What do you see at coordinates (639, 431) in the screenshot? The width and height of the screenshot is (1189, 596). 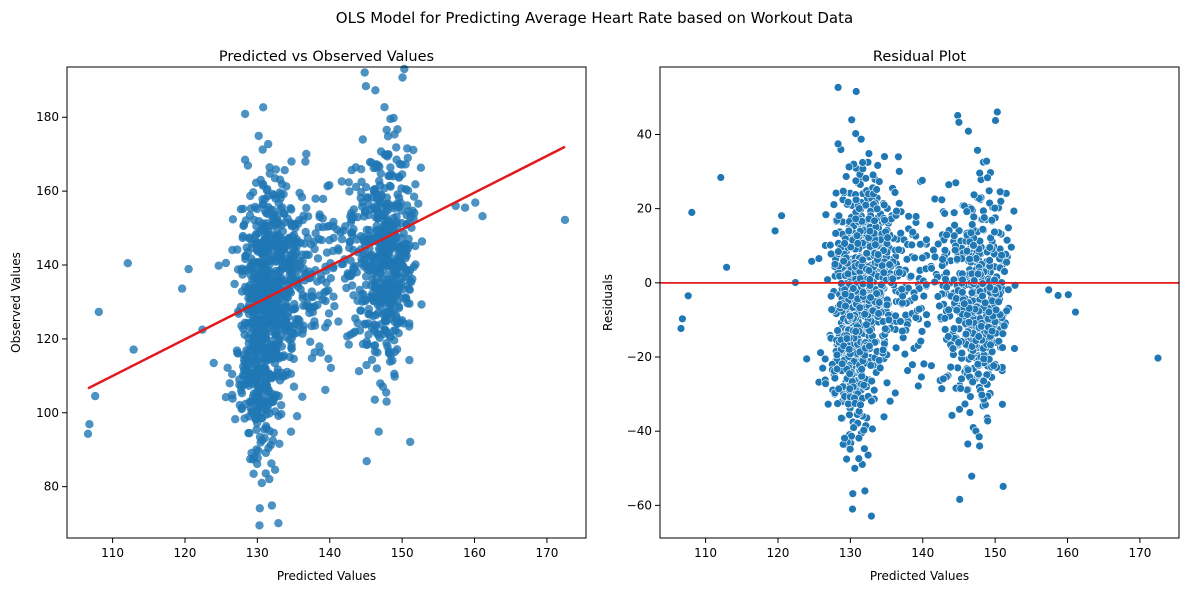 I see `y-tick-label: −40` at bounding box center [639, 431].